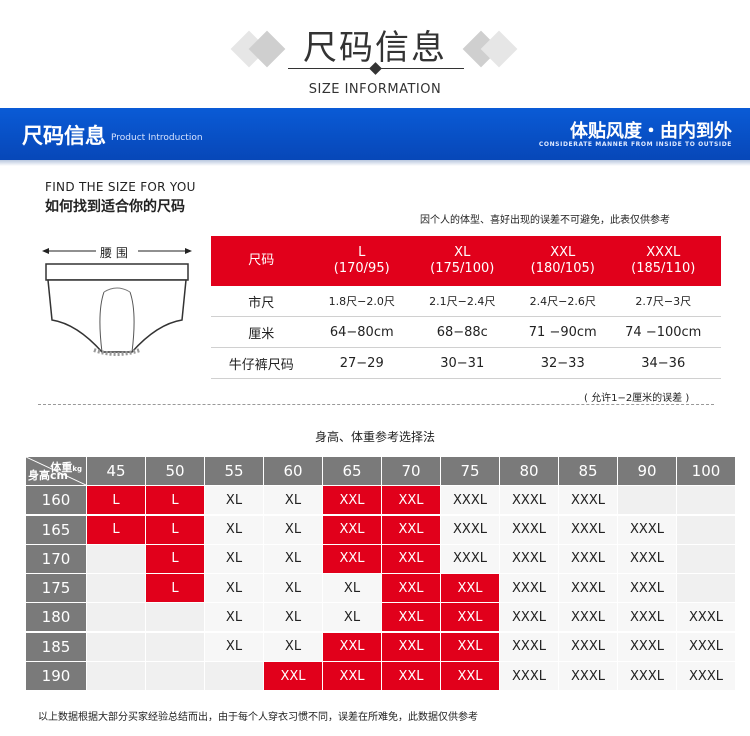 This screenshot has height=736, width=750. I want to click on height-label-cell: 165, so click(56, 529).